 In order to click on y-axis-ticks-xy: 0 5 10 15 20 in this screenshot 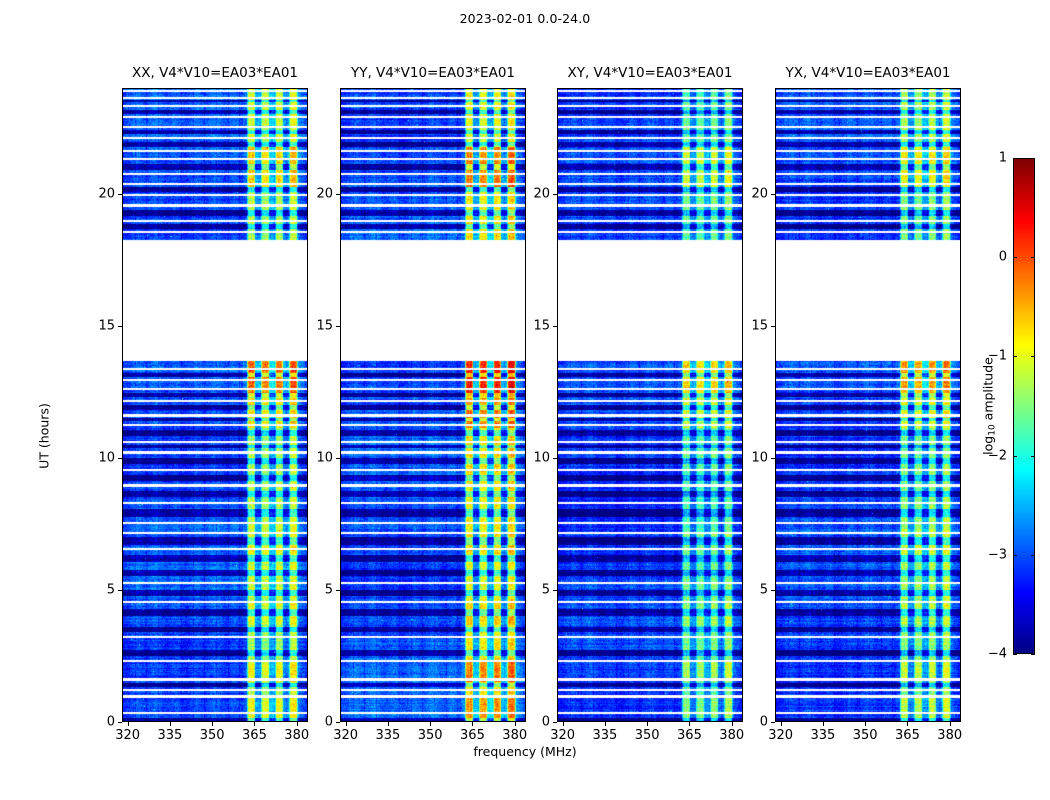, I will do `click(535, 409)`.